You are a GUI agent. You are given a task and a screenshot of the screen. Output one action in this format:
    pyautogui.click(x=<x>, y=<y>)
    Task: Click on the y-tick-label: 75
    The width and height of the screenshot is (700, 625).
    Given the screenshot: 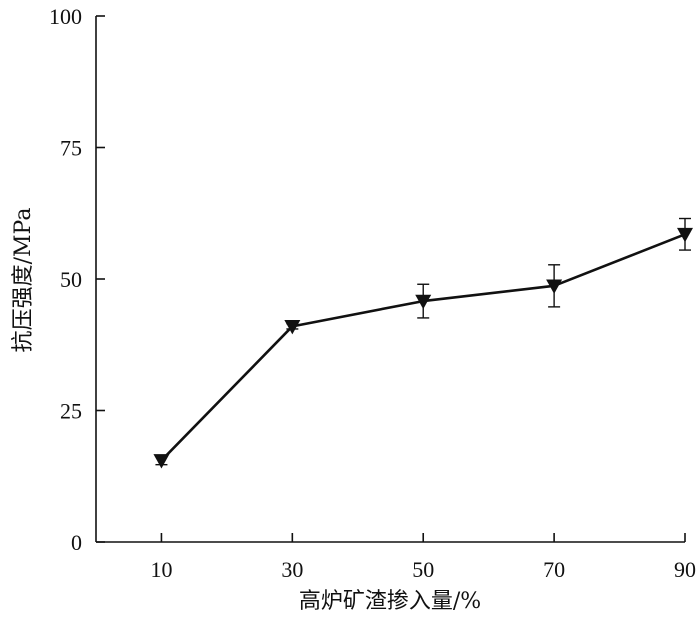 What is the action you would take?
    pyautogui.click(x=71, y=148)
    